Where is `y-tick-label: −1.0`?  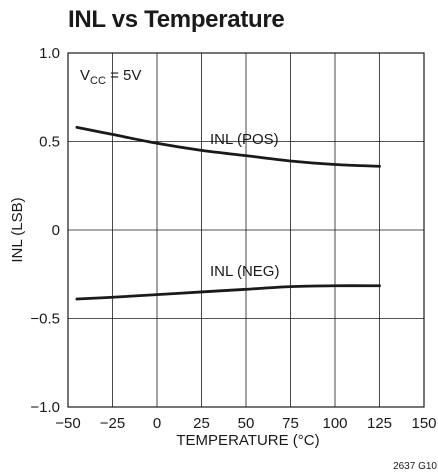 y-tick-label: −1.0 is located at coordinates (45, 407).